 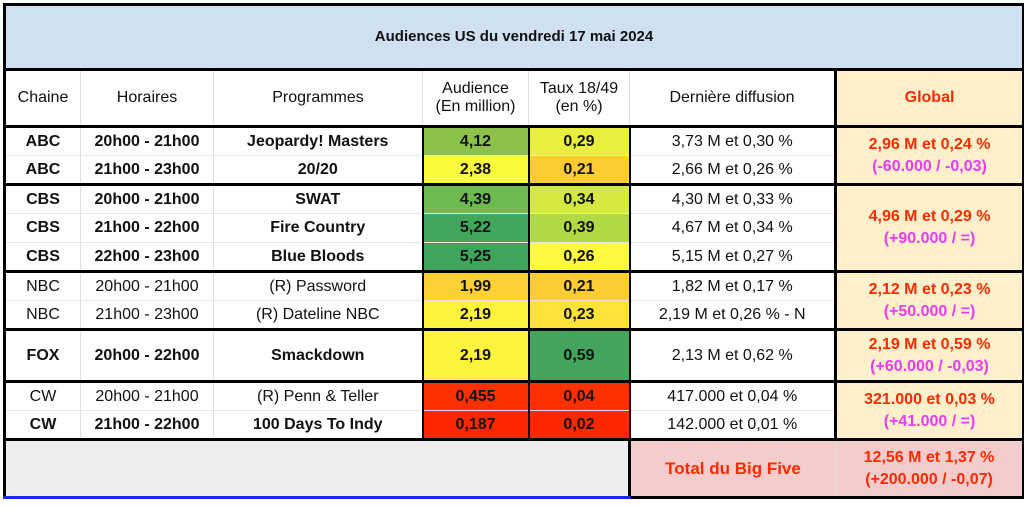 I want to click on cell-taux: 0,34, so click(x=578, y=198).